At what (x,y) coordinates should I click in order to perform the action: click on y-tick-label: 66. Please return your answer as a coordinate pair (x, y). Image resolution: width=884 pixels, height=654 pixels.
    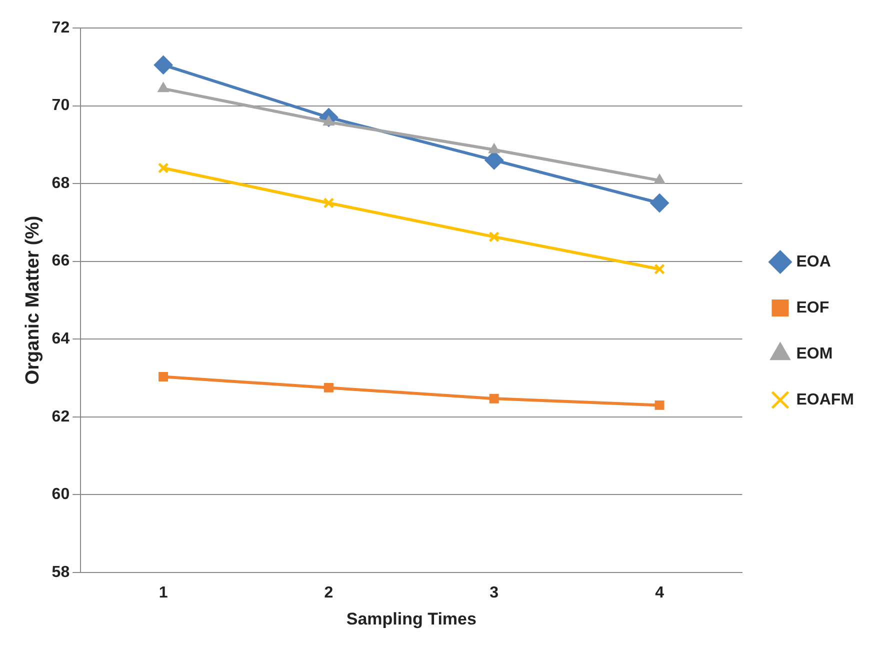
    Looking at the image, I should click on (61, 261).